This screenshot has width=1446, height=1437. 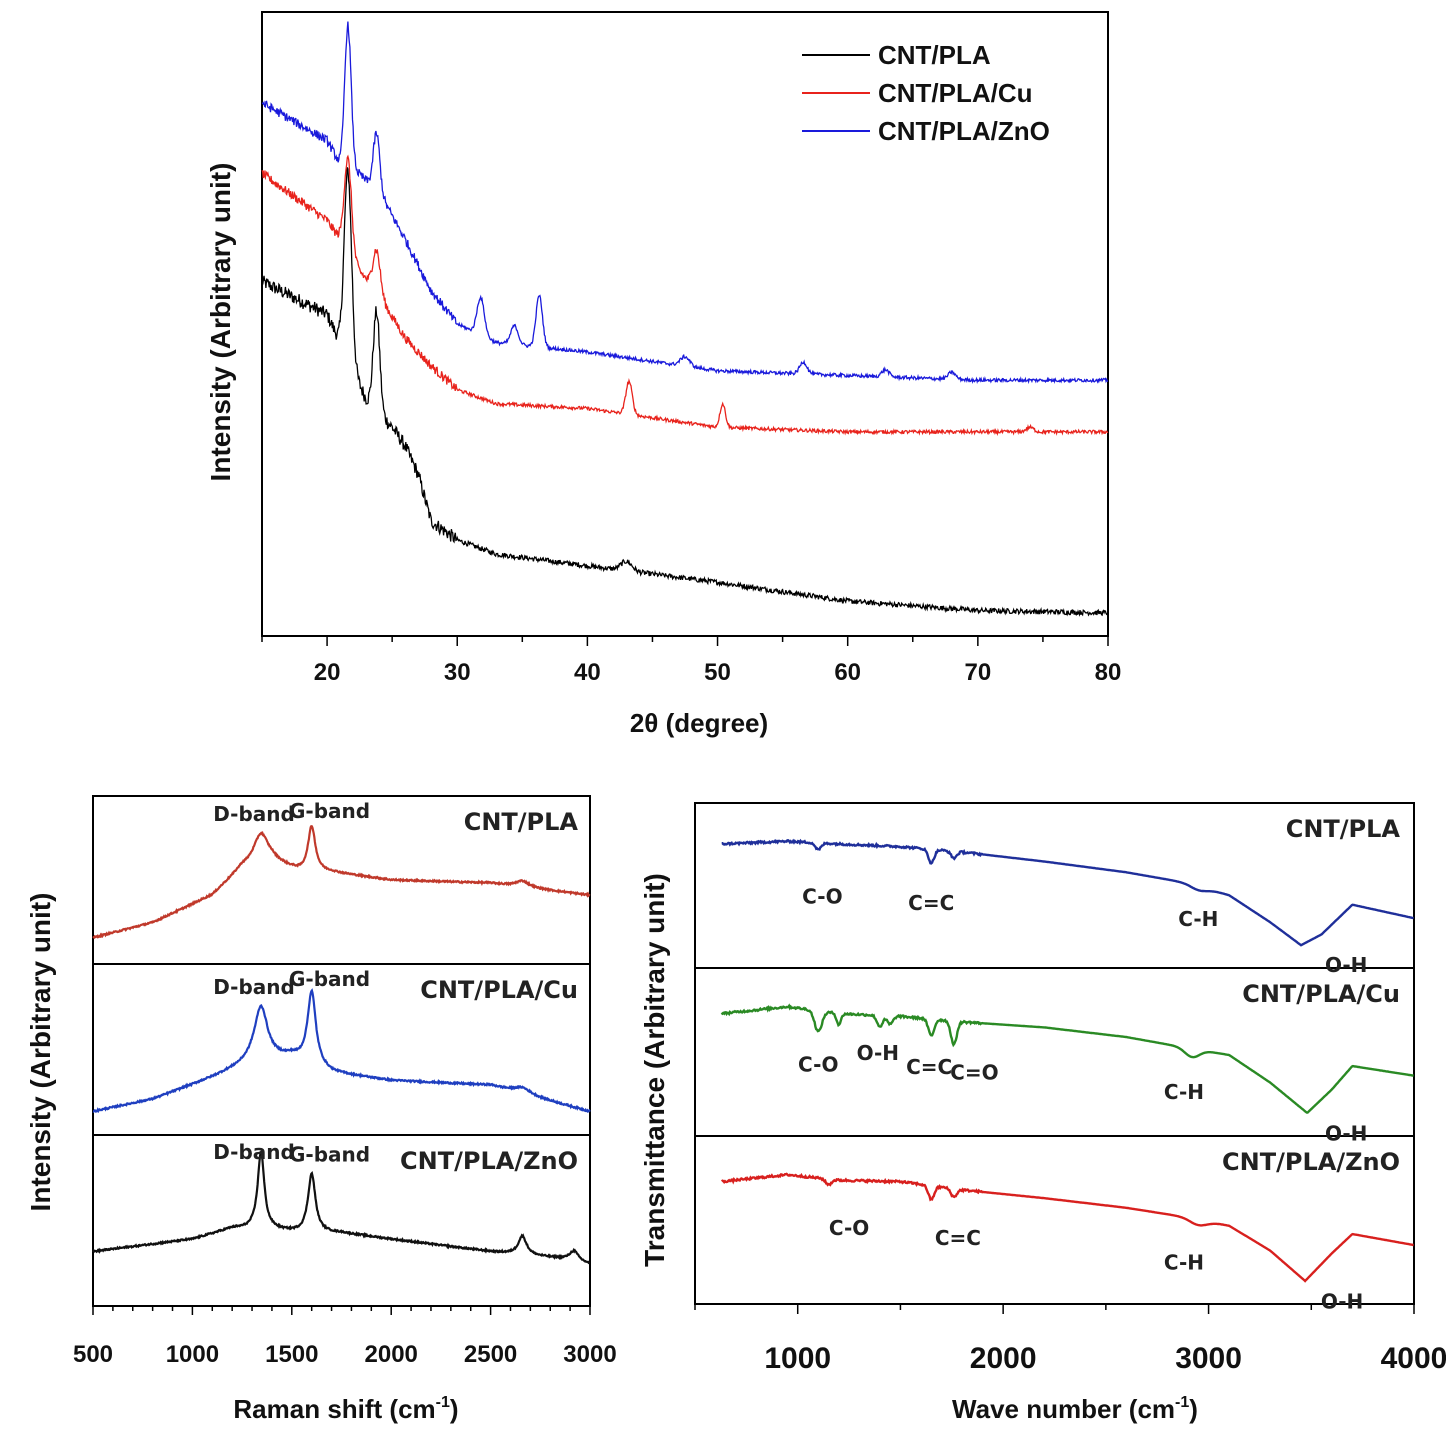 What do you see at coordinates (391, 1354) in the screenshot?
I see `raman-x-tick-label: 2000` at bounding box center [391, 1354].